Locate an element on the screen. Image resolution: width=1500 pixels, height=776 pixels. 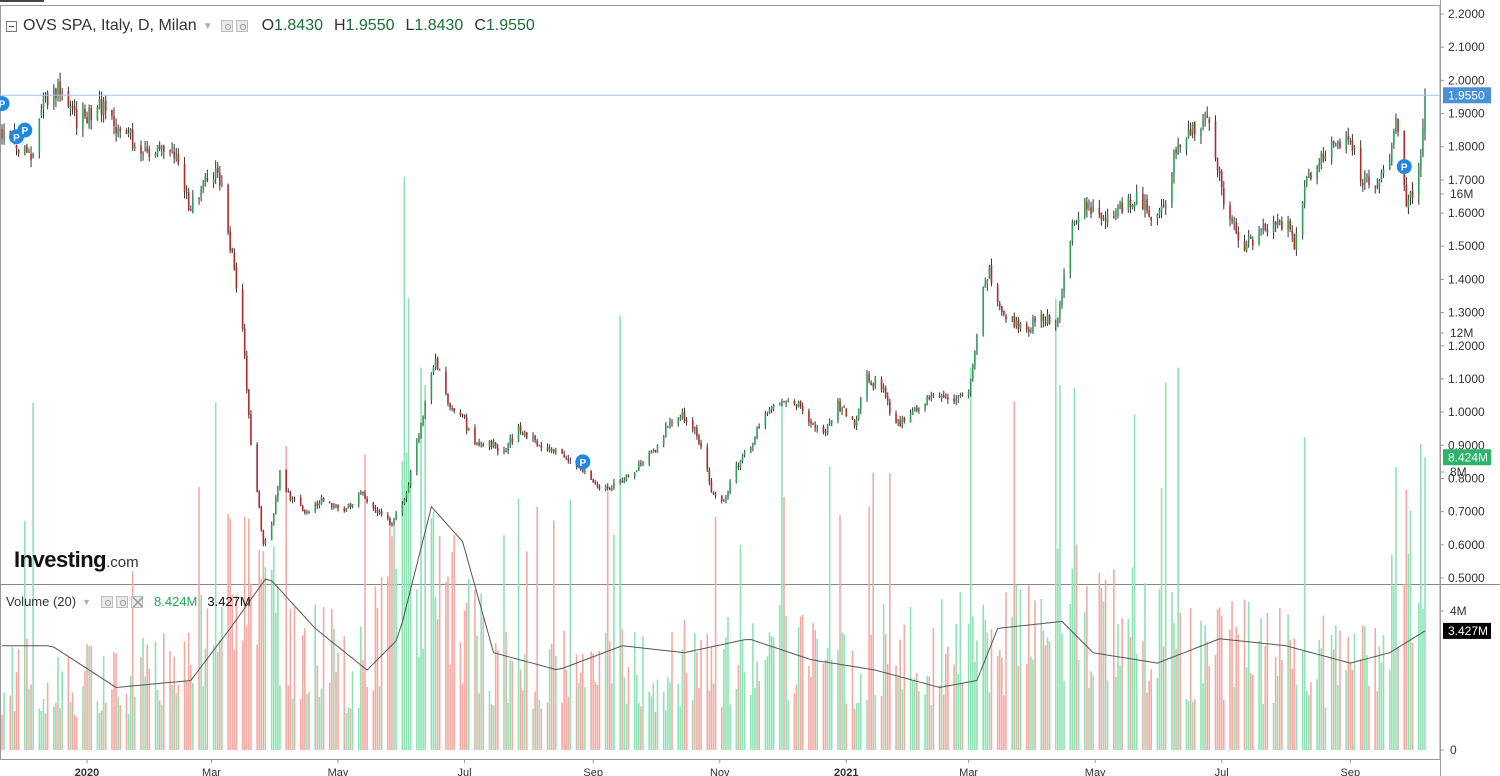
date-tick-label: Jul is located at coordinates (1222, 771).